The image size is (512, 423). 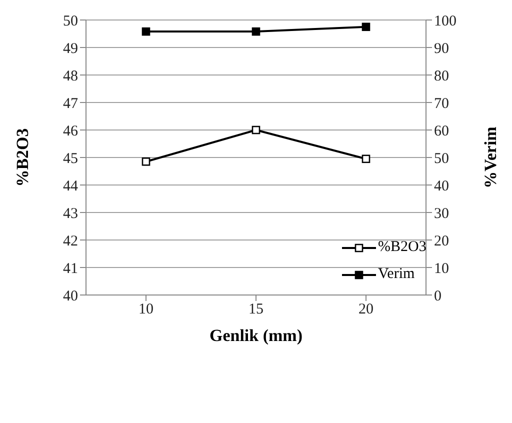 I want to click on x-tick-label: 15, so click(x=256, y=310).